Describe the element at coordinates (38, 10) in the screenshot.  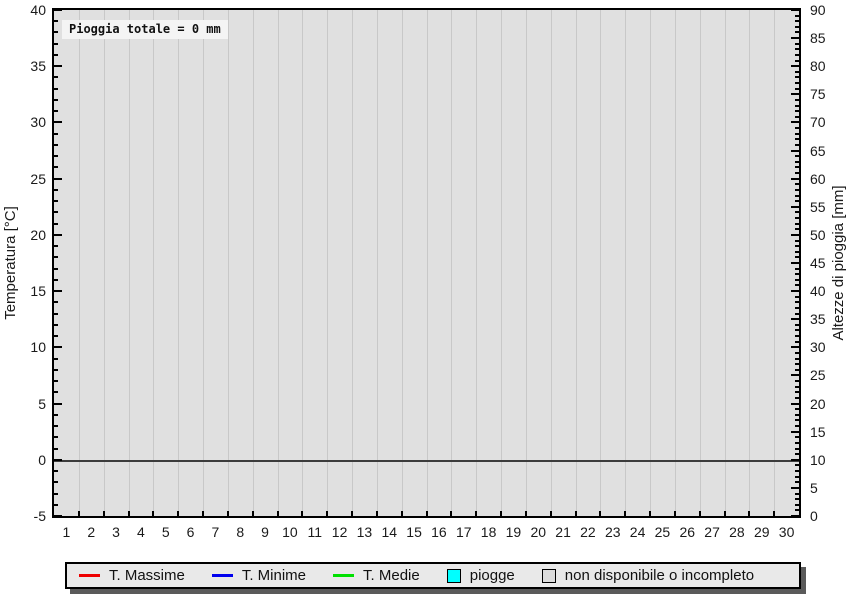
I see `left-axis-tick-label: 40` at that location.